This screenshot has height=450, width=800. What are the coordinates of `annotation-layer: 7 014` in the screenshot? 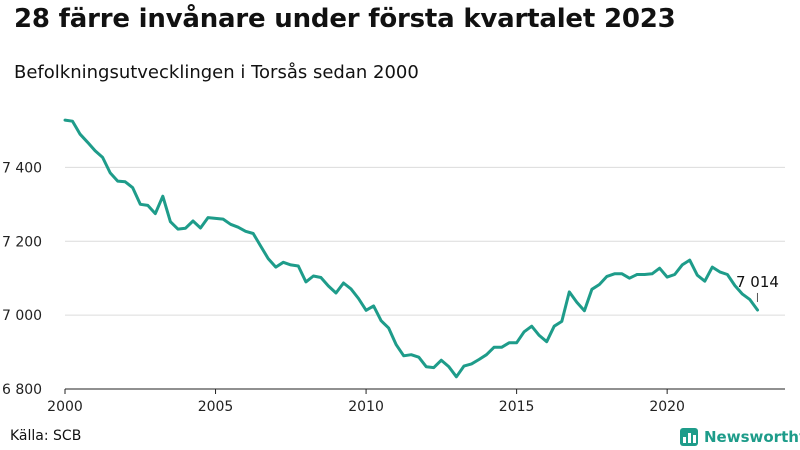 It's located at (757, 287).